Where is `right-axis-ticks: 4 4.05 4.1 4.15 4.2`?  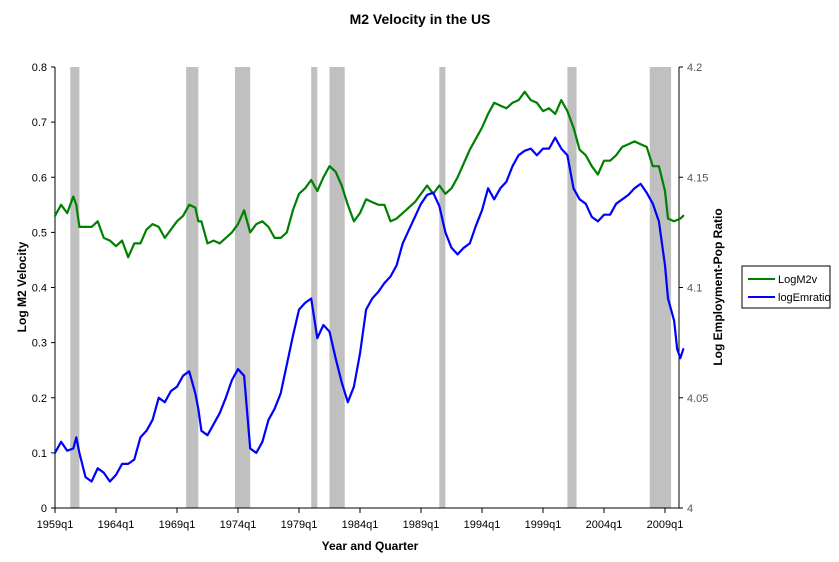
right-axis-ticks: 4 4.05 4.1 4.15 4.2 is located at coordinates (693, 288).